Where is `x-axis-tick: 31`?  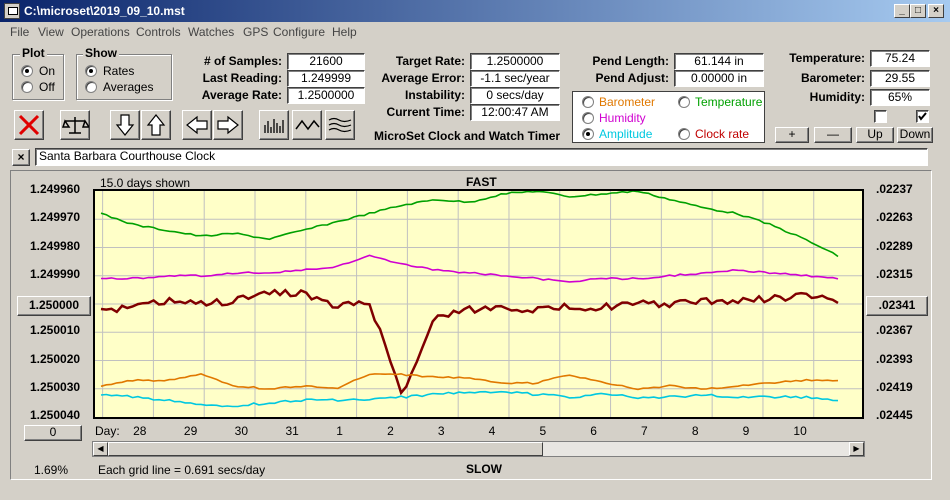
x-axis-tick: 31 is located at coordinates (292, 431).